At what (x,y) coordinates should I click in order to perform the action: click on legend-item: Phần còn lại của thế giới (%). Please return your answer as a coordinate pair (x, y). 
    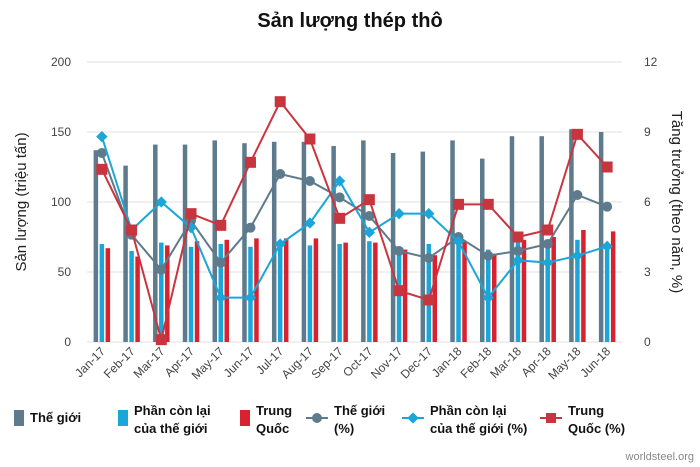
    Looking at the image, I should click on (464, 419).